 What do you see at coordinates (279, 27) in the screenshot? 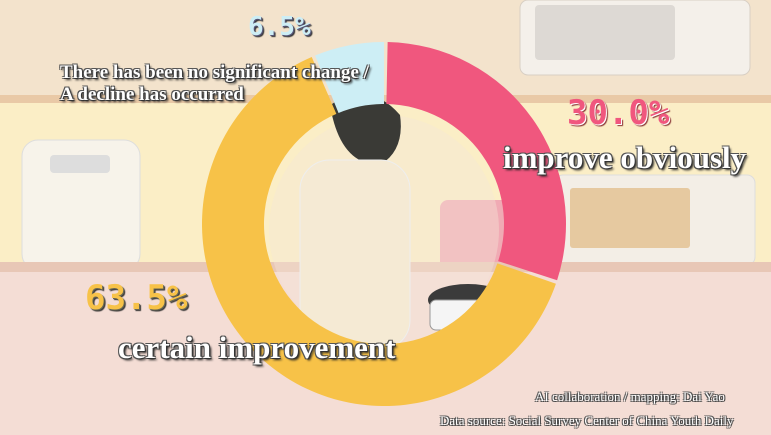
I see `value-label-no-change: 6.5%` at bounding box center [279, 27].